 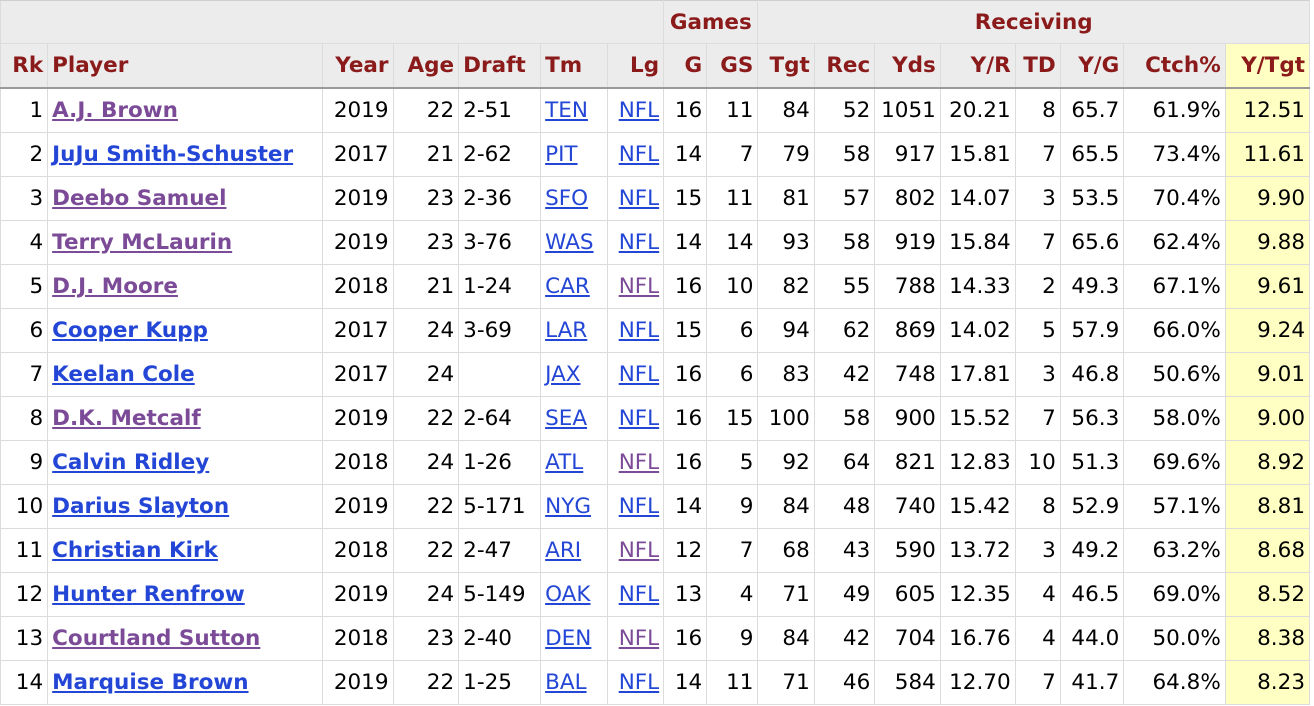 What do you see at coordinates (123, 374) in the screenshot?
I see `player-link: Keelan Cole` at bounding box center [123, 374].